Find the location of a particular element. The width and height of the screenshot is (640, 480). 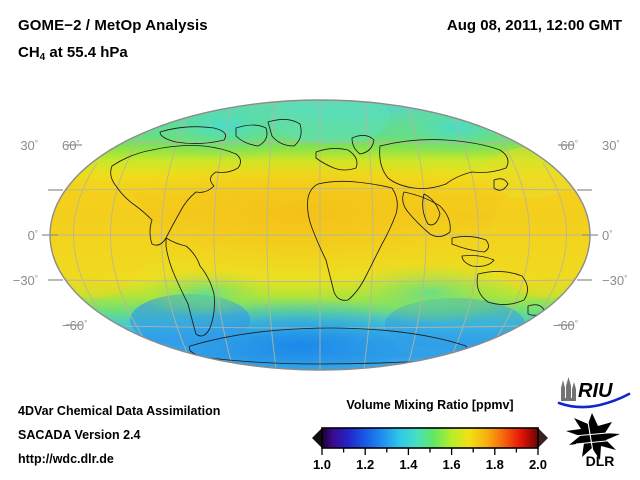

species-line: CH4 at 55.4 hPa is located at coordinates (73, 53).